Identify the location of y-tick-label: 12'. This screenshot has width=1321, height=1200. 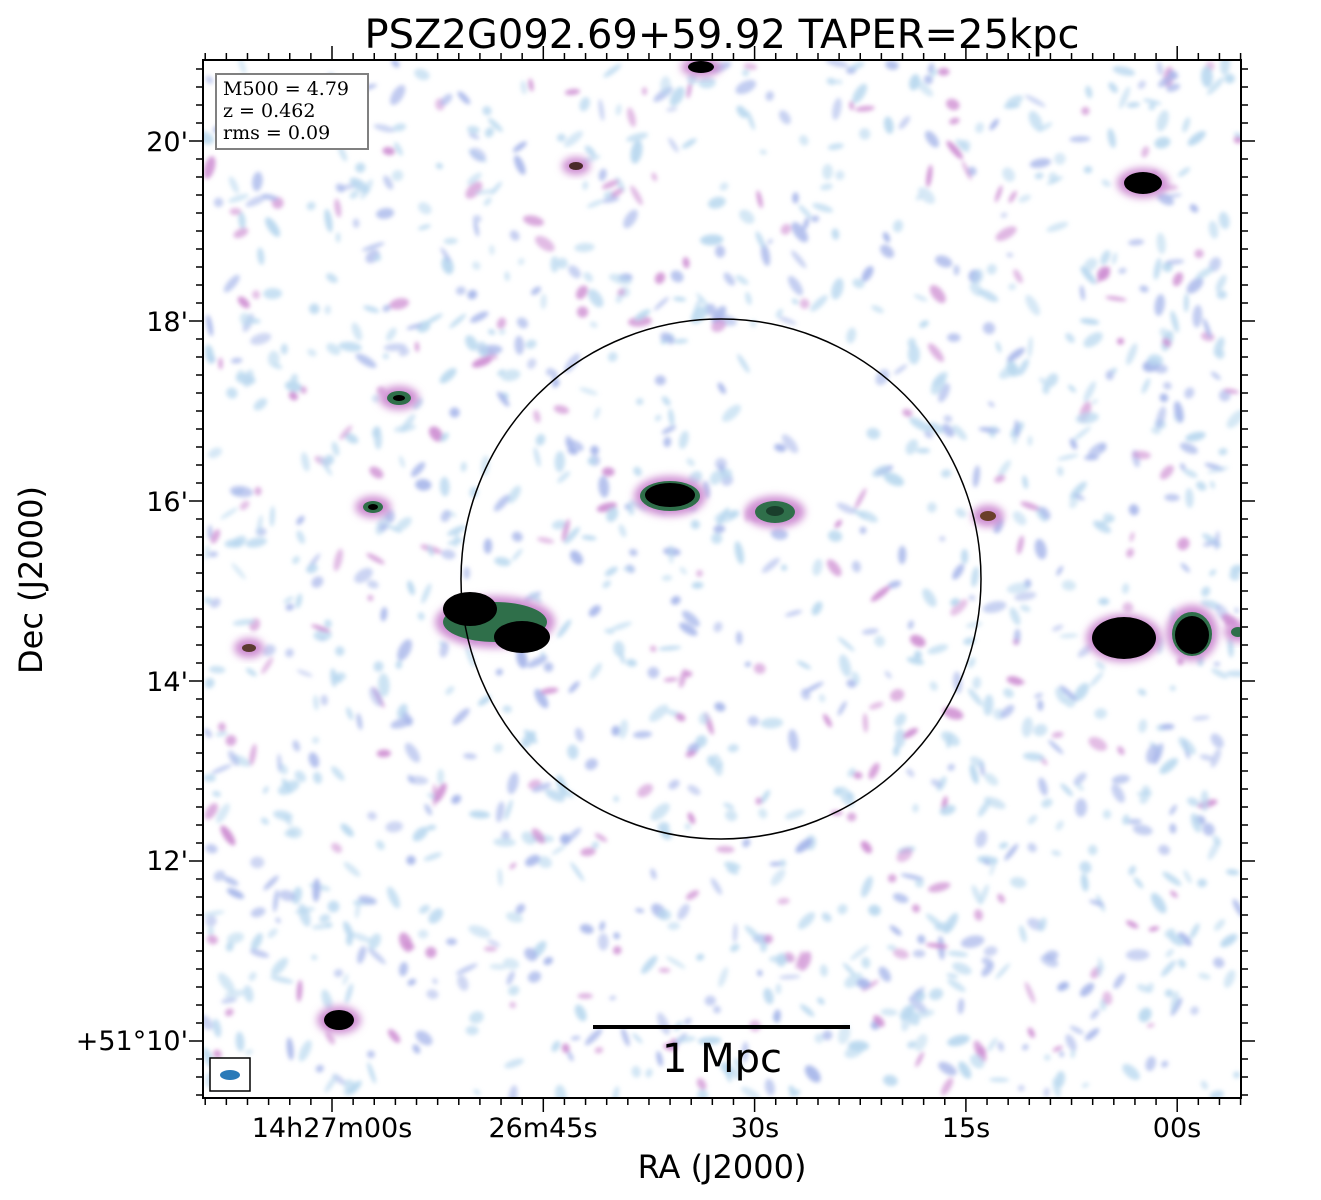
(167, 861).